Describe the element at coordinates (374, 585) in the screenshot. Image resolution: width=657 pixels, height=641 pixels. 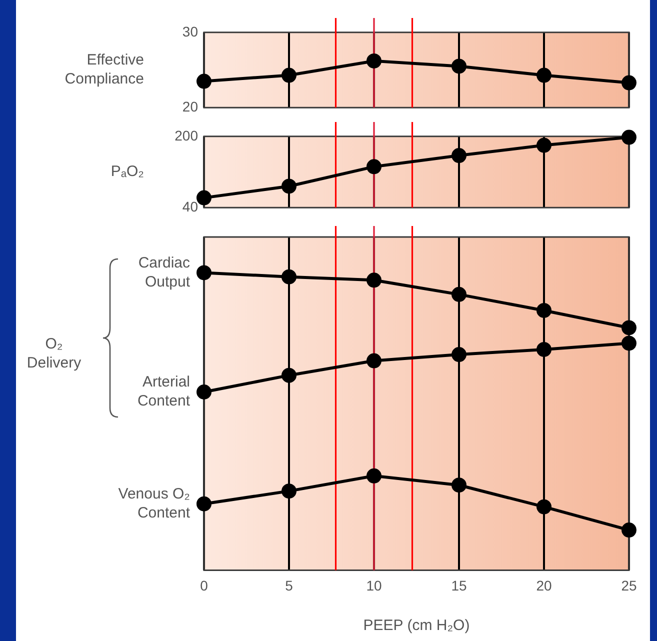
I see `x-tick-label: 10` at that location.